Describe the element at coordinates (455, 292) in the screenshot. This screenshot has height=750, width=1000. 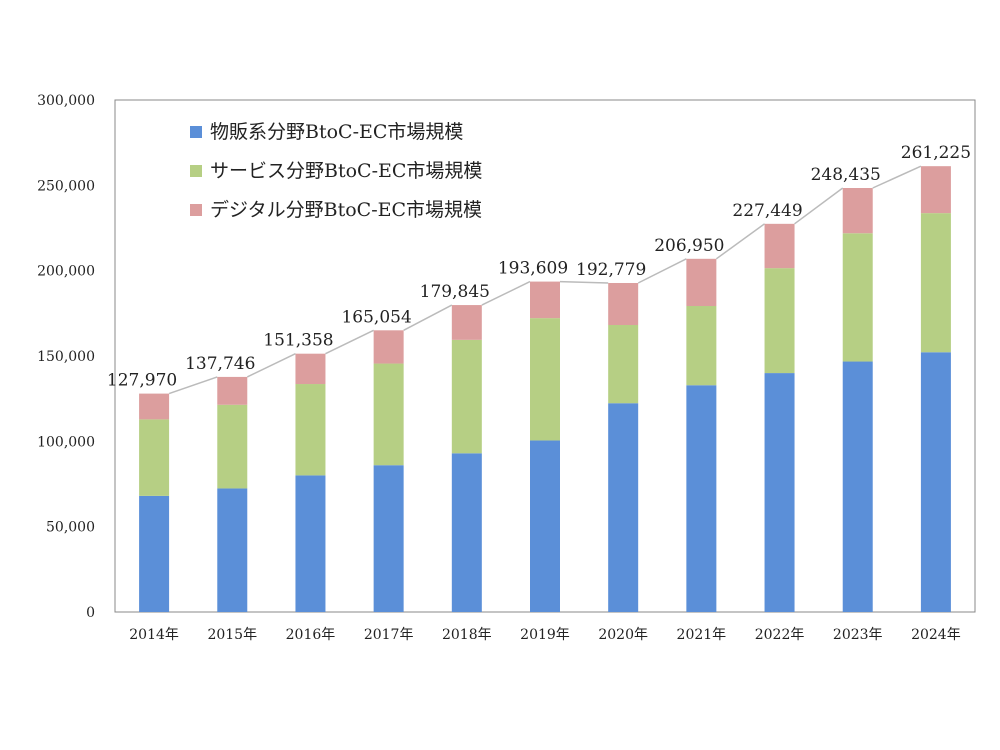
I see `total-label: 179,845` at that location.